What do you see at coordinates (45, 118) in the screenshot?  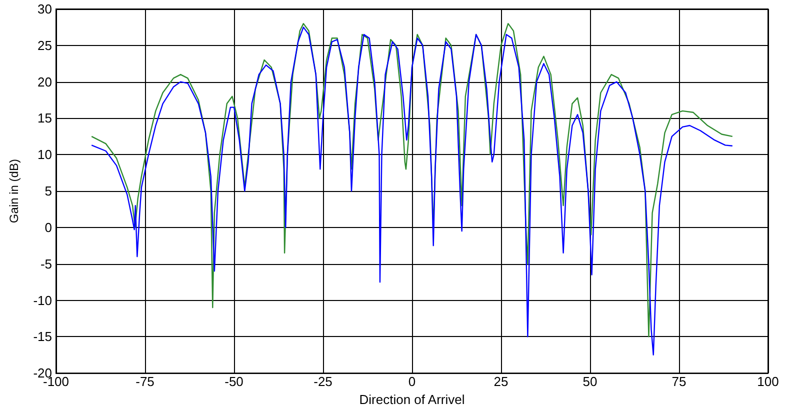 I see `y-tick-label: 15` at bounding box center [45, 118].